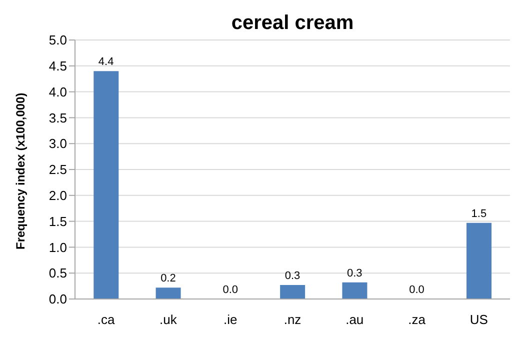 This screenshot has height=338, width=527. What do you see at coordinates (293, 320) in the screenshot?
I see `x-tick-label: .nz` at bounding box center [293, 320].